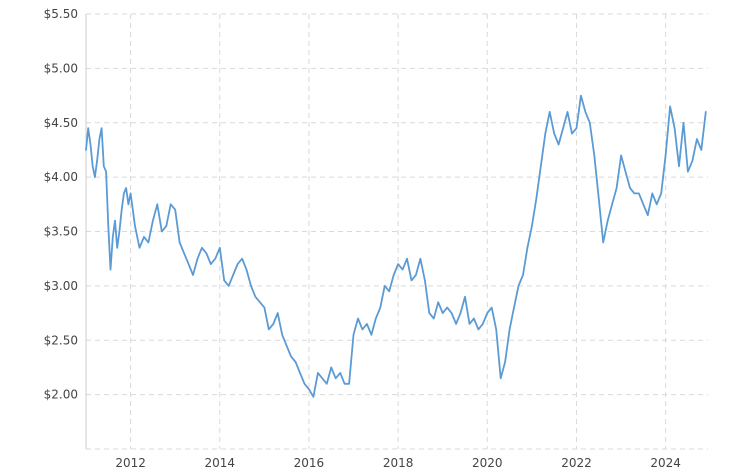  What do you see at coordinates (398, 463) in the screenshot?
I see `x-tick-label: 2018` at bounding box center [398, 463].